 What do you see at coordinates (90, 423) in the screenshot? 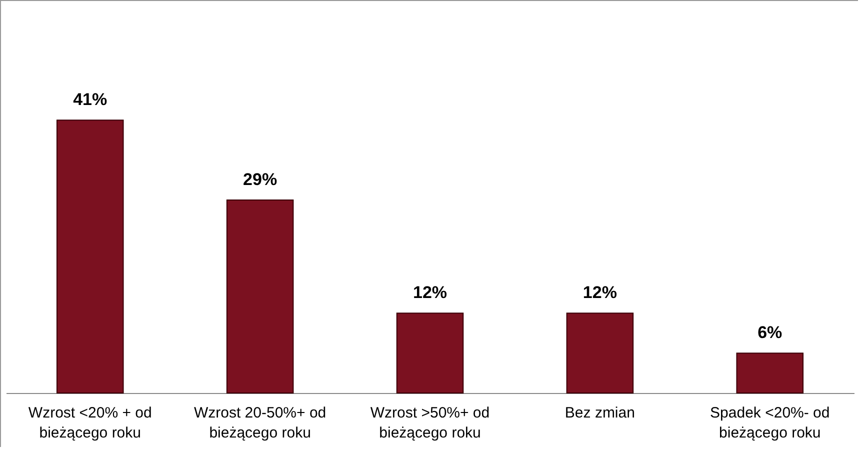
I see `x-tick-label: Wzrost <20% + od bieżącego roku` at bounding box center [90, 423].